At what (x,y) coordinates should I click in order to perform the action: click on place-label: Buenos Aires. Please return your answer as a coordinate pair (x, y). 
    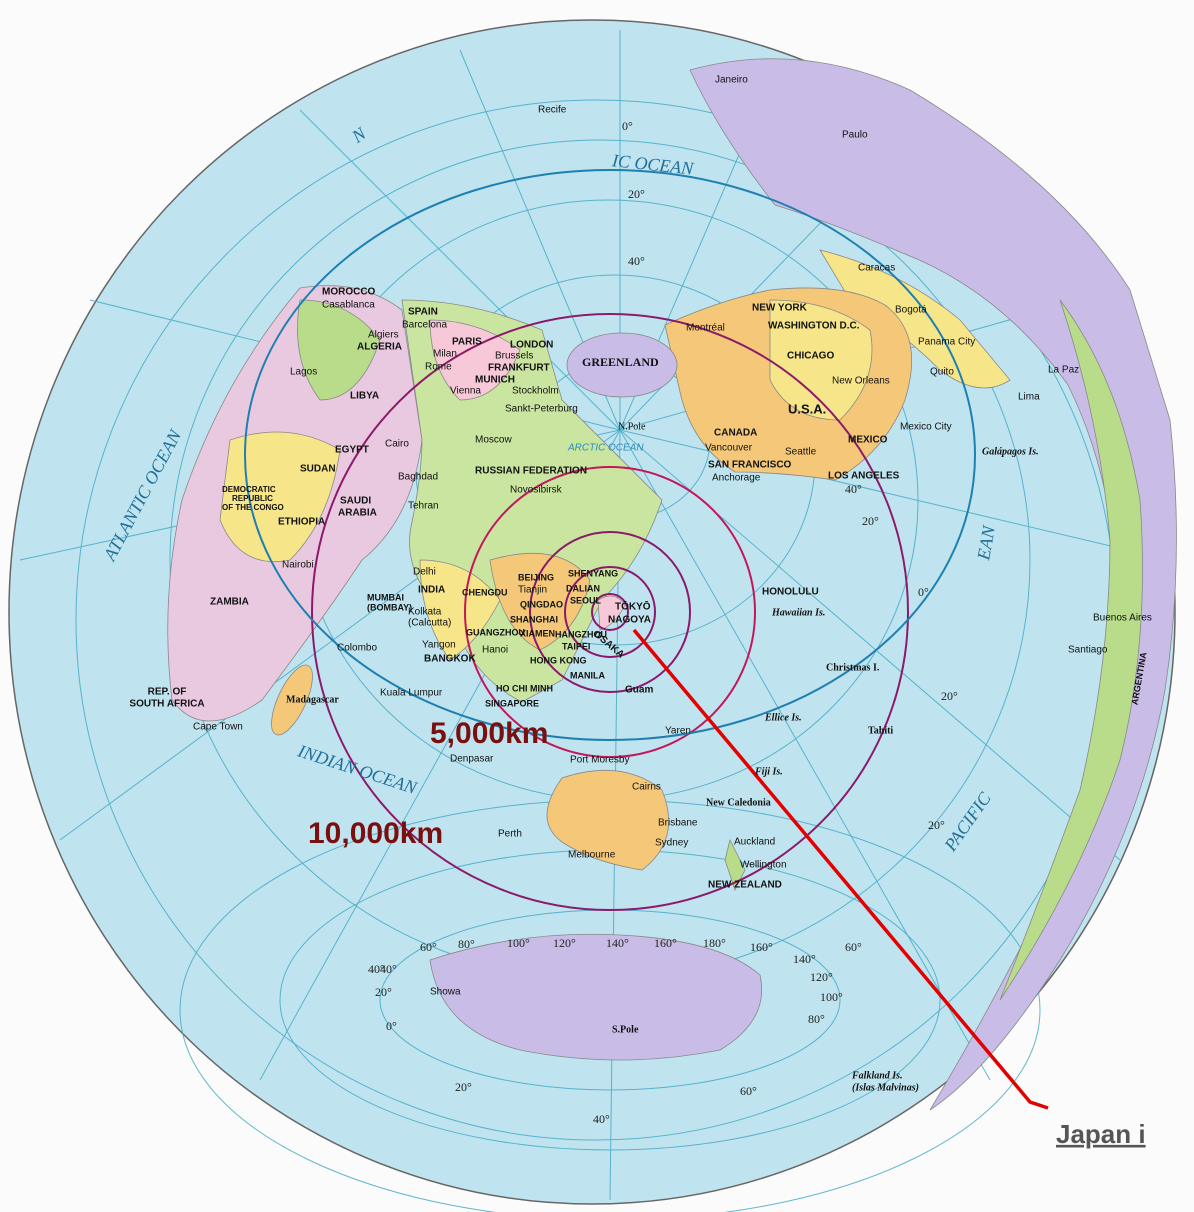
    Looking at the image, I should click on (1122, 618).